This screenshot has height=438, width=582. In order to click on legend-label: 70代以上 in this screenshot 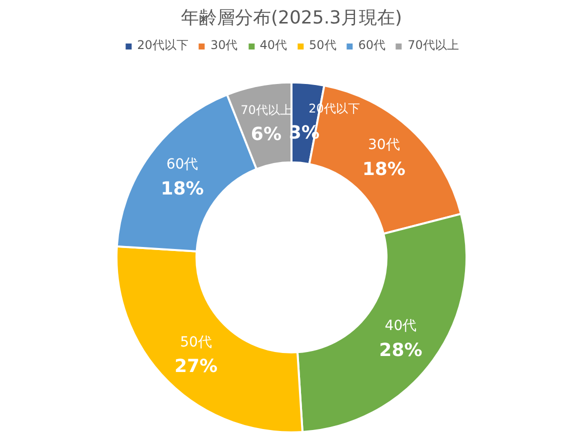, I will do `click(433, 45)`.